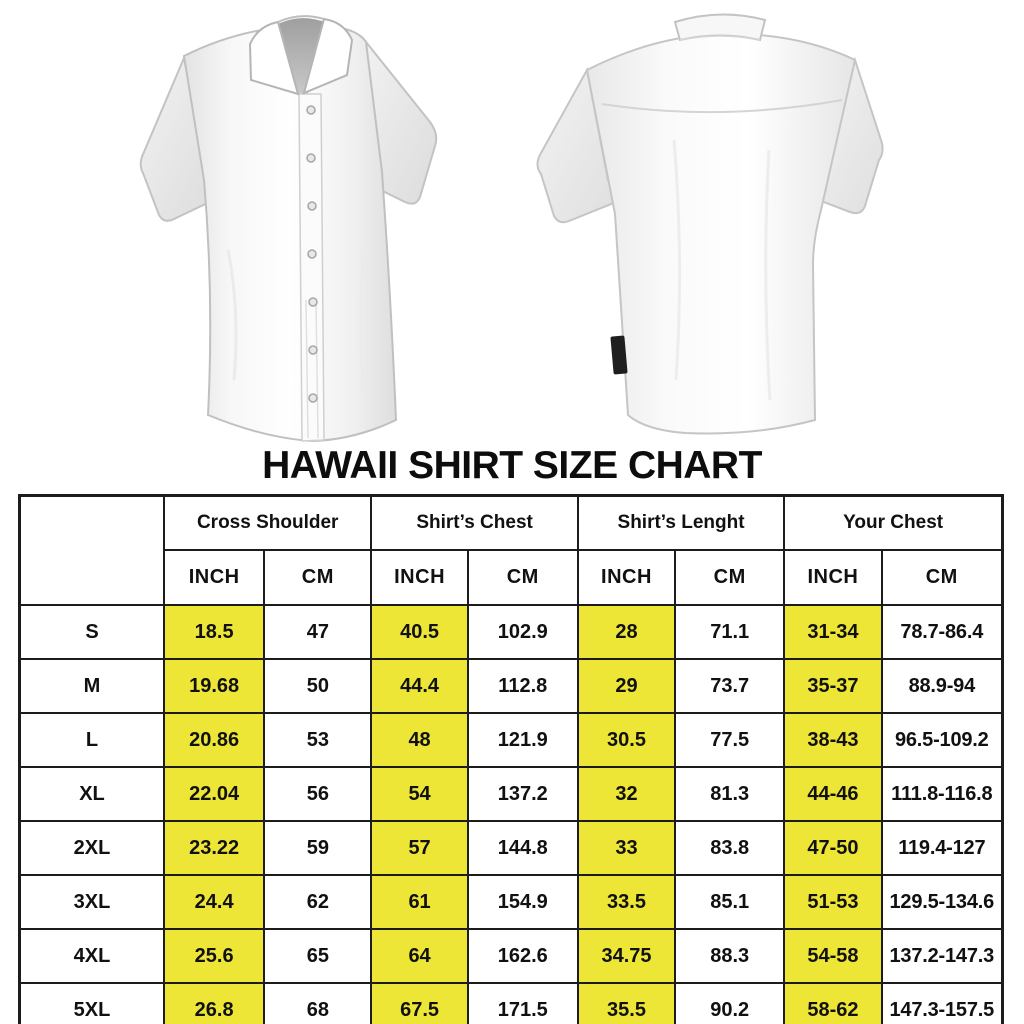  What do you see at coordinates (730, 956) in the screenshot?
I see `table-cell: 88.3` at bounding box center [730, 956].